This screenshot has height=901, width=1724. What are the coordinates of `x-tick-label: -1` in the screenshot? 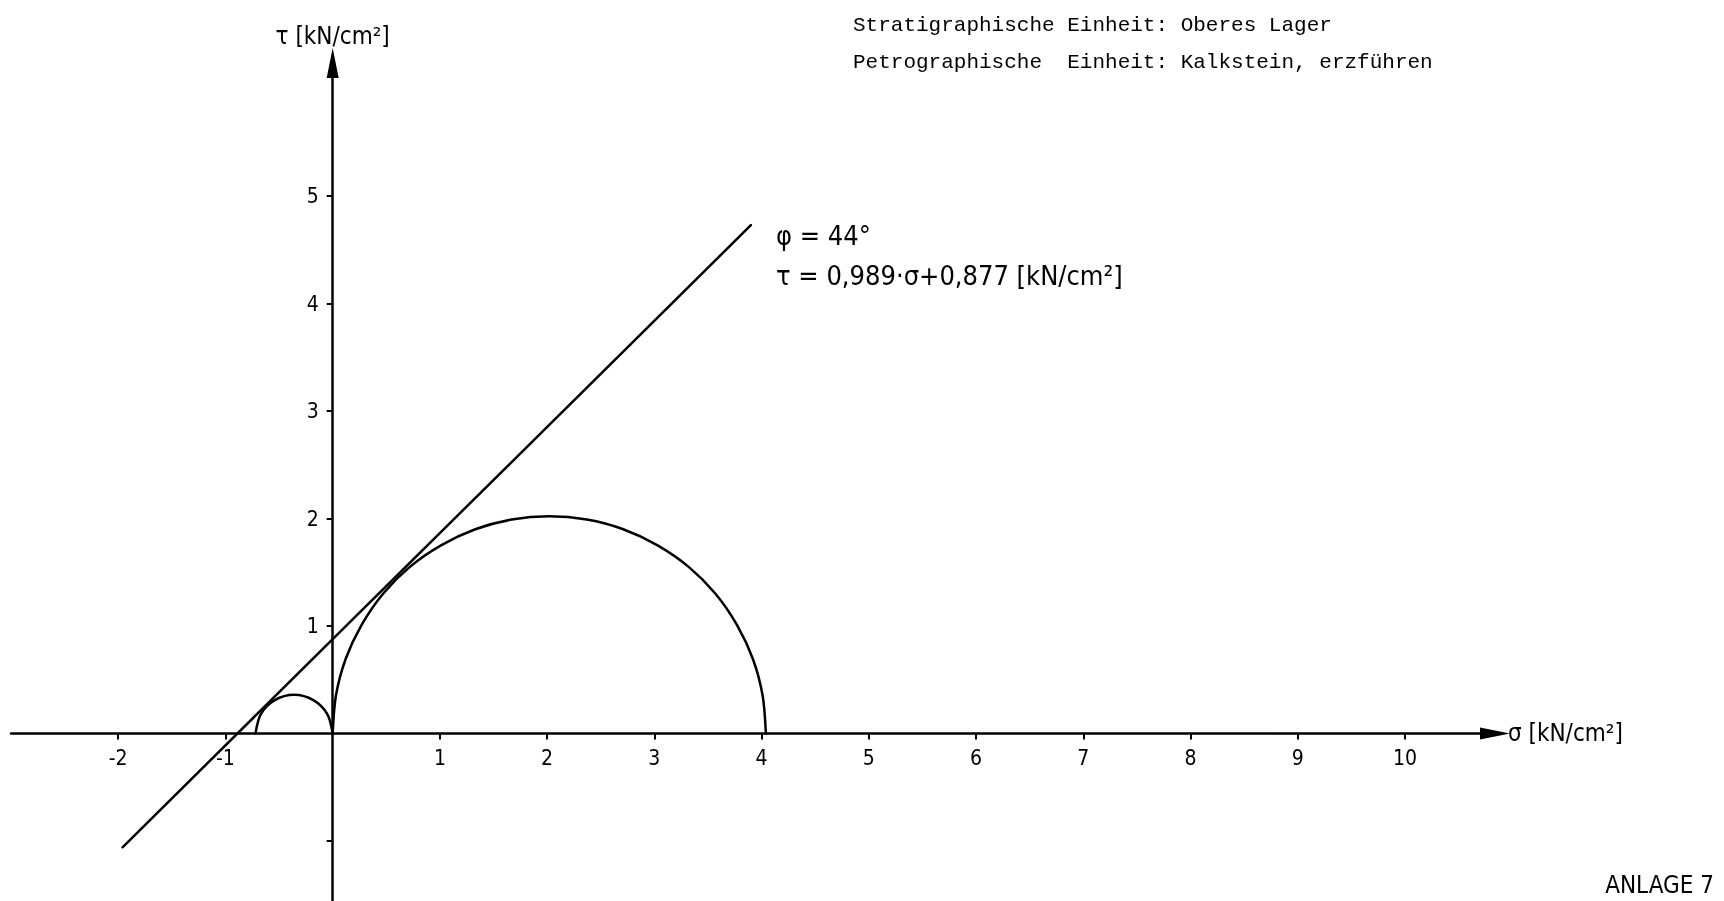 It's located at (225, 757).